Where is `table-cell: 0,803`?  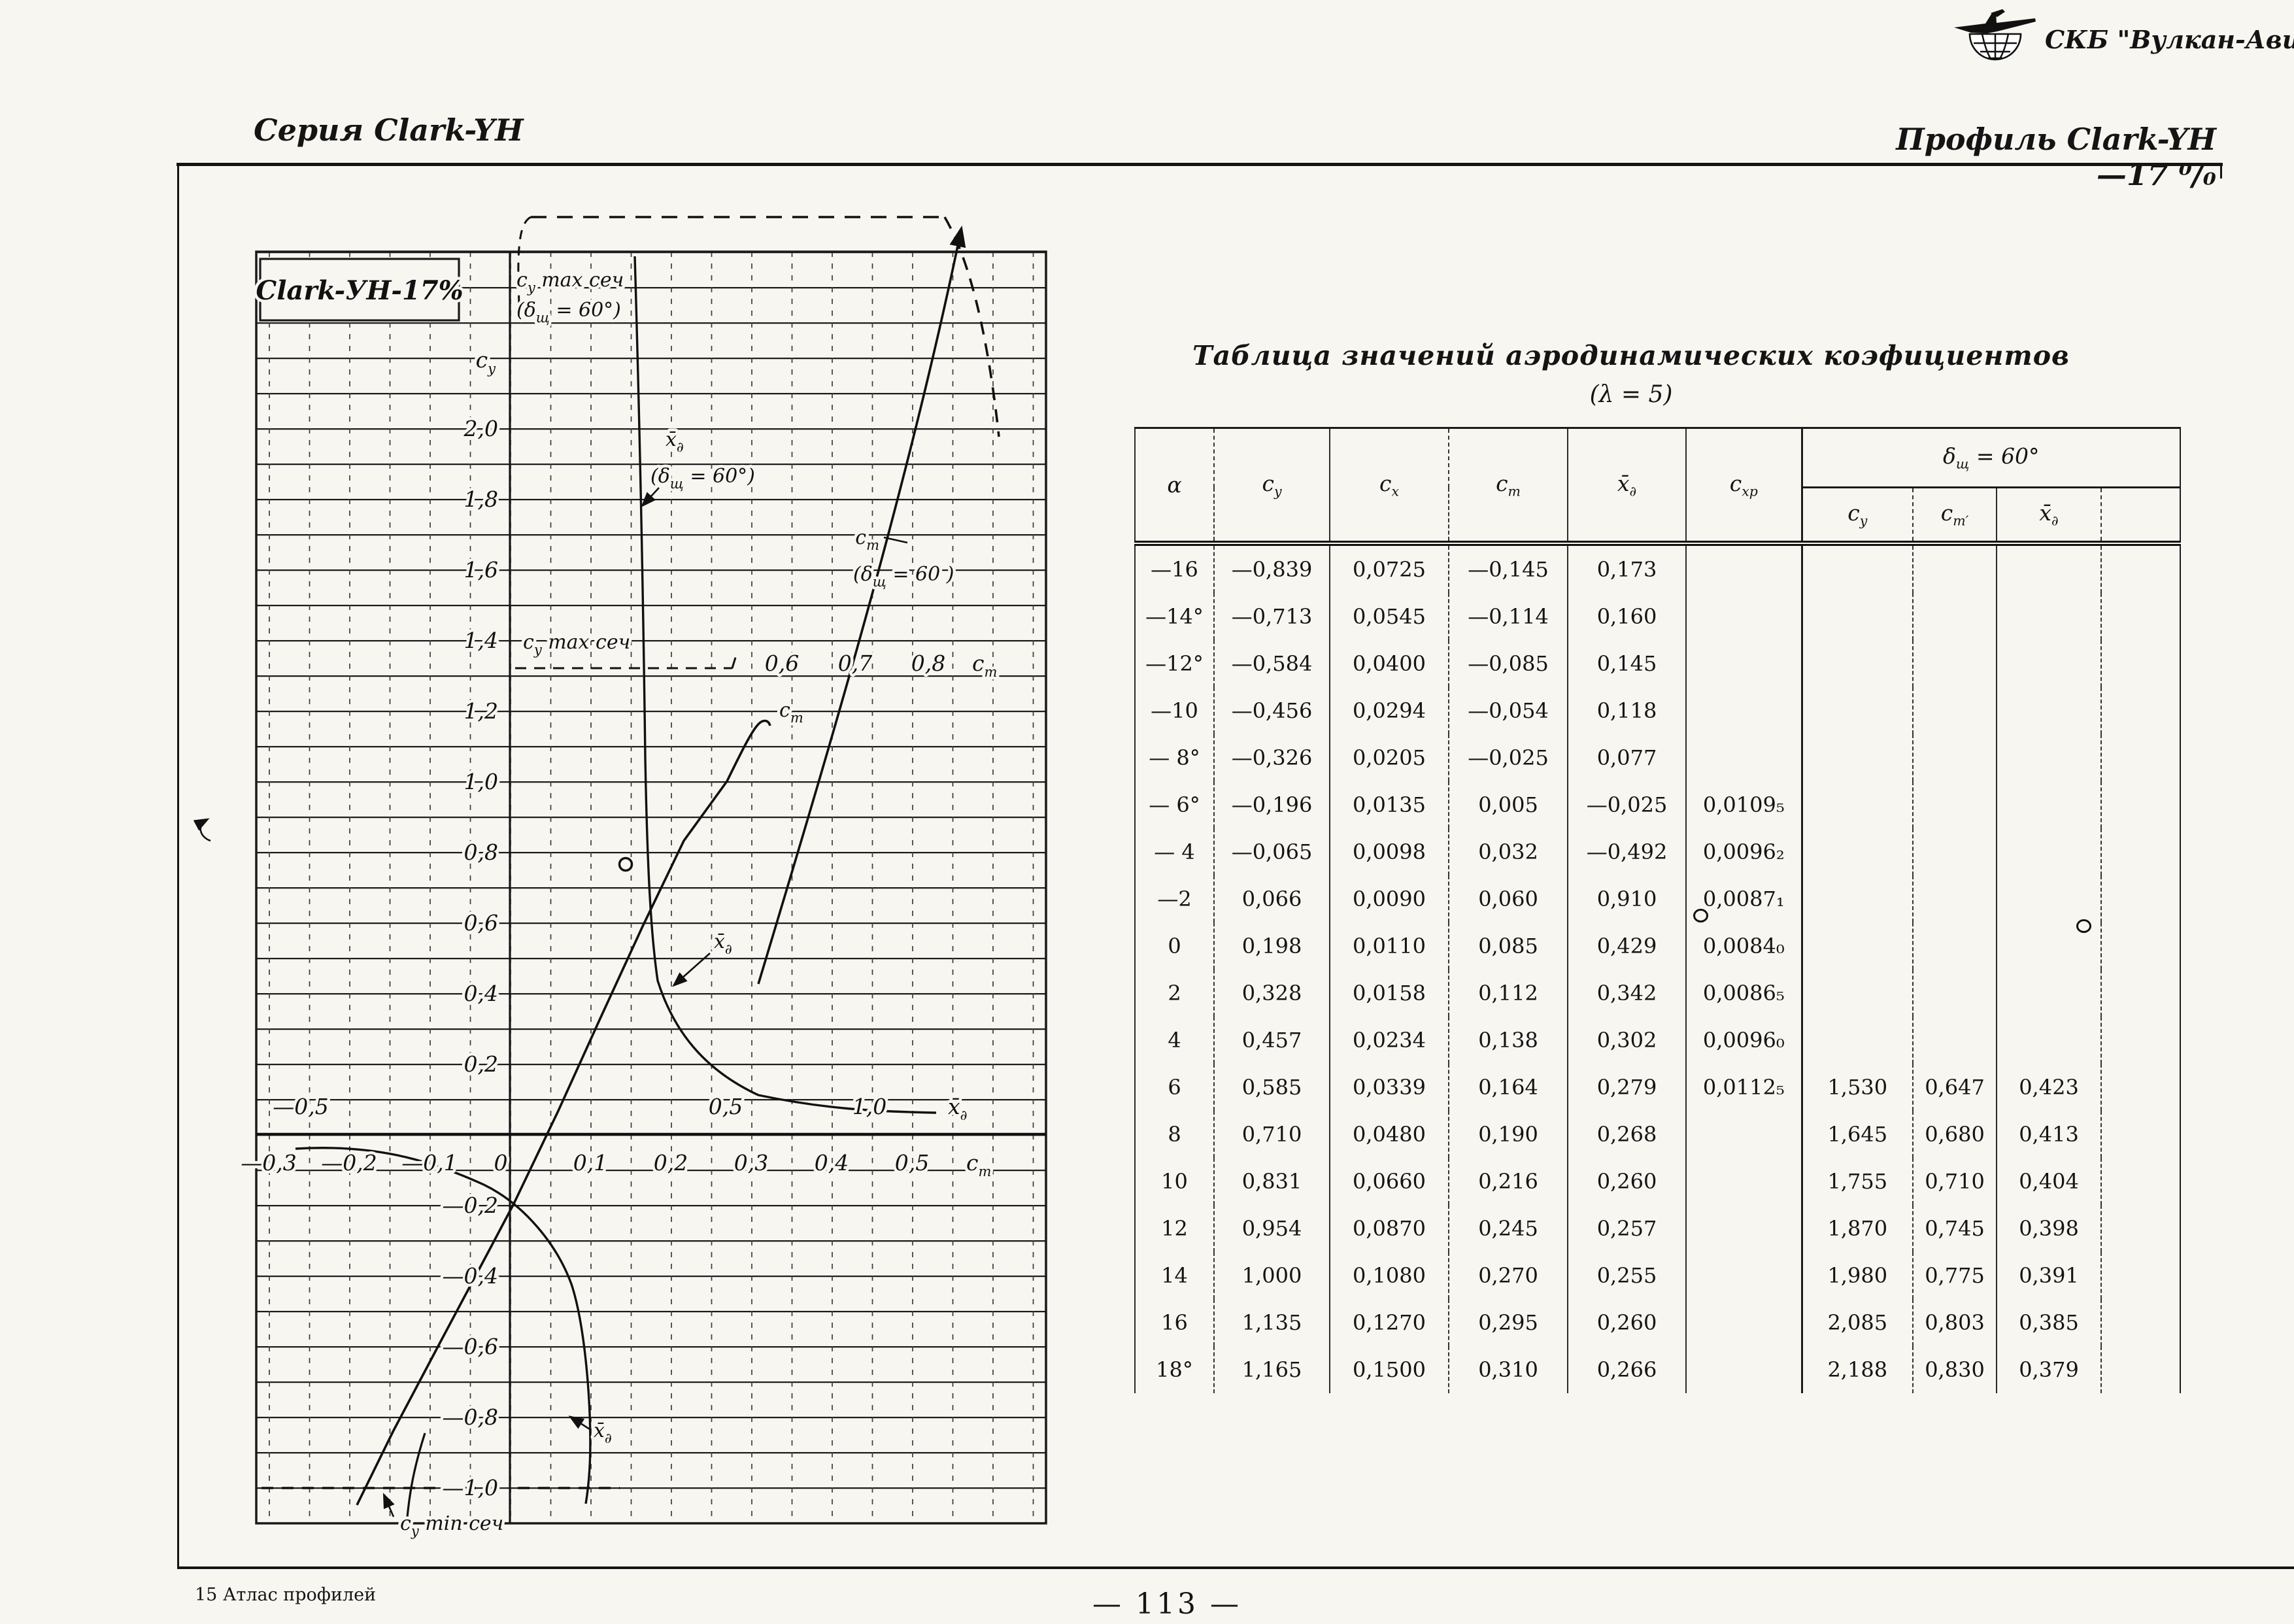 table-cell: 0,803 is located at coordinates (1955, 1322).